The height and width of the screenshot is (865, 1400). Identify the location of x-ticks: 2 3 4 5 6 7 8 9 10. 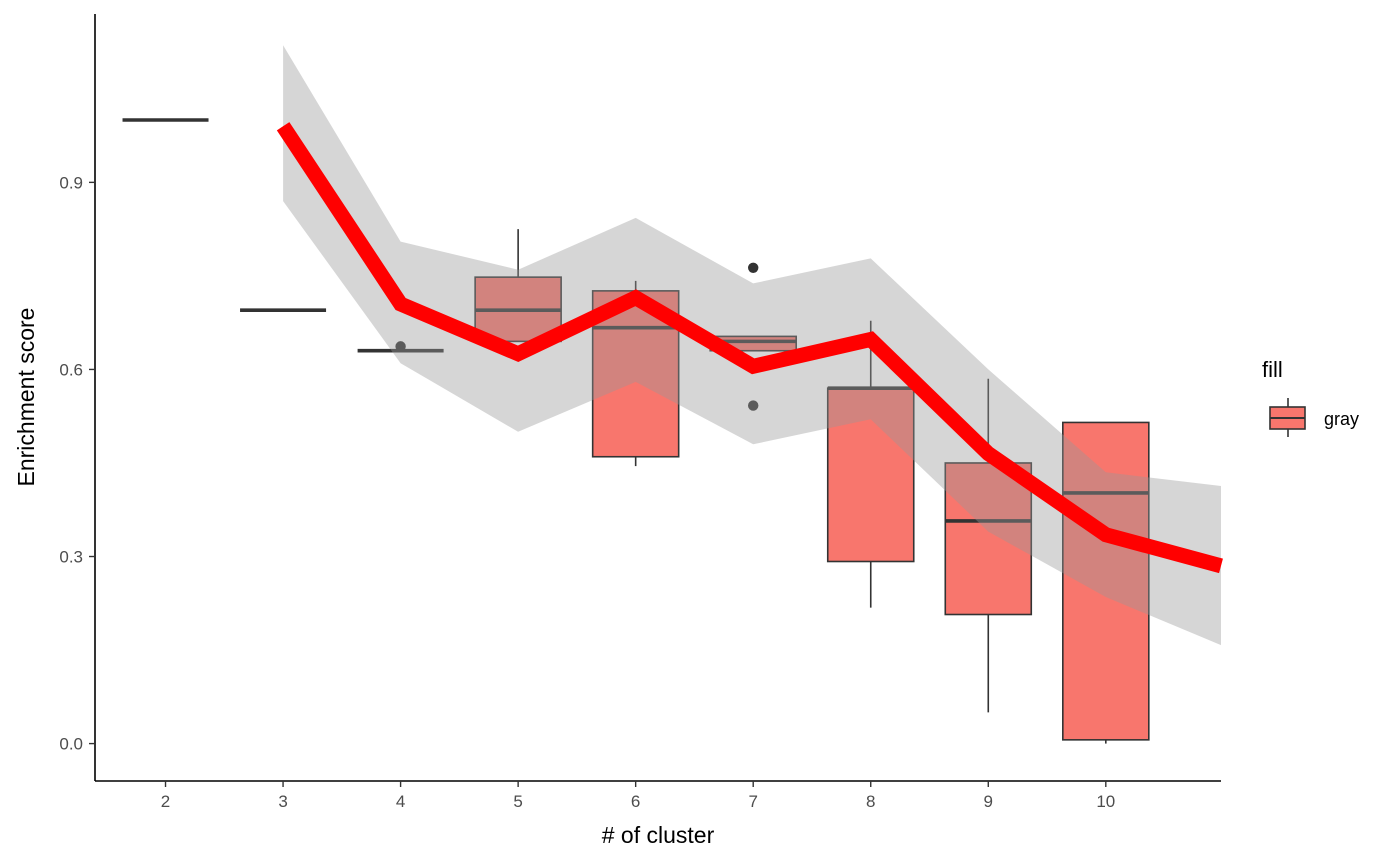
(638, 796).